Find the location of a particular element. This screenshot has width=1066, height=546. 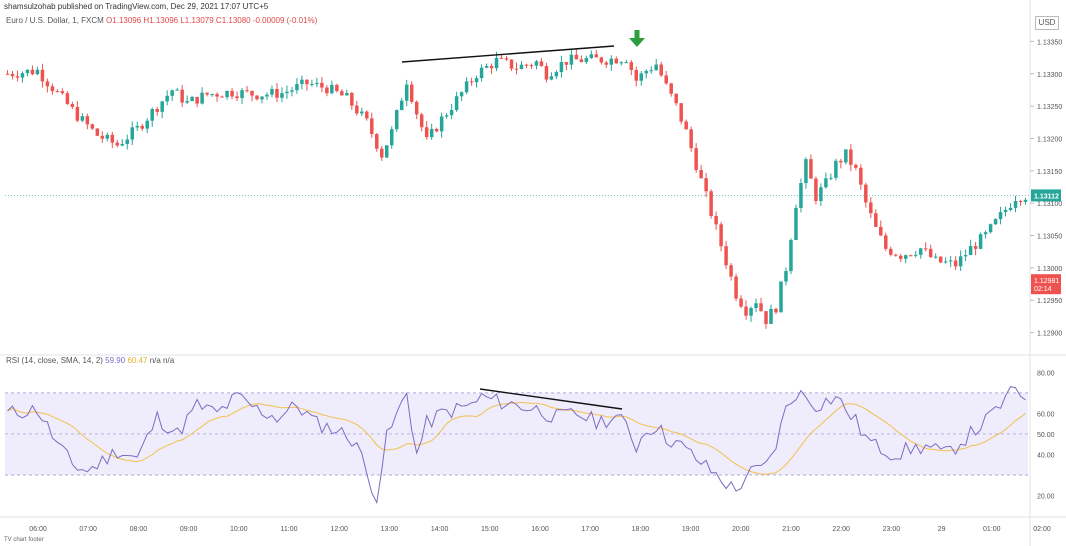

rsi-name: RSI (14, close, SMA, 14, 2) is located at coordinates (54, 360).